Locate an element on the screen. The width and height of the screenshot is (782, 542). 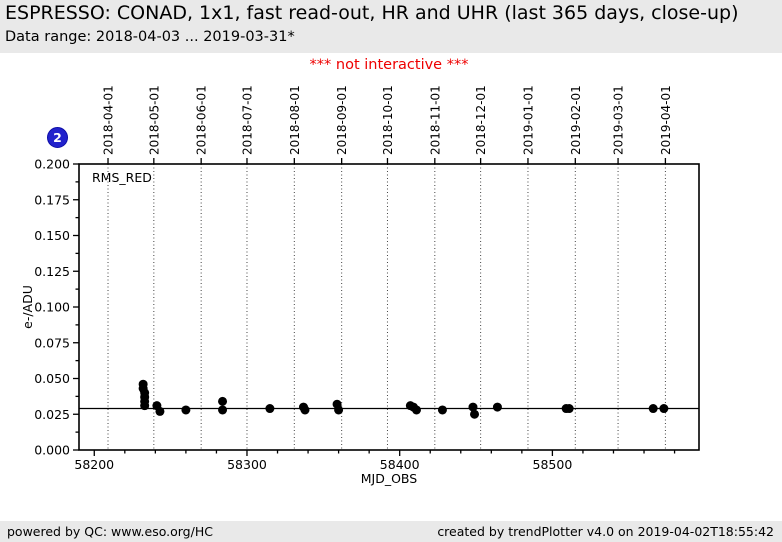
series-label: RMS_RED is located at coordinates (122, 177).